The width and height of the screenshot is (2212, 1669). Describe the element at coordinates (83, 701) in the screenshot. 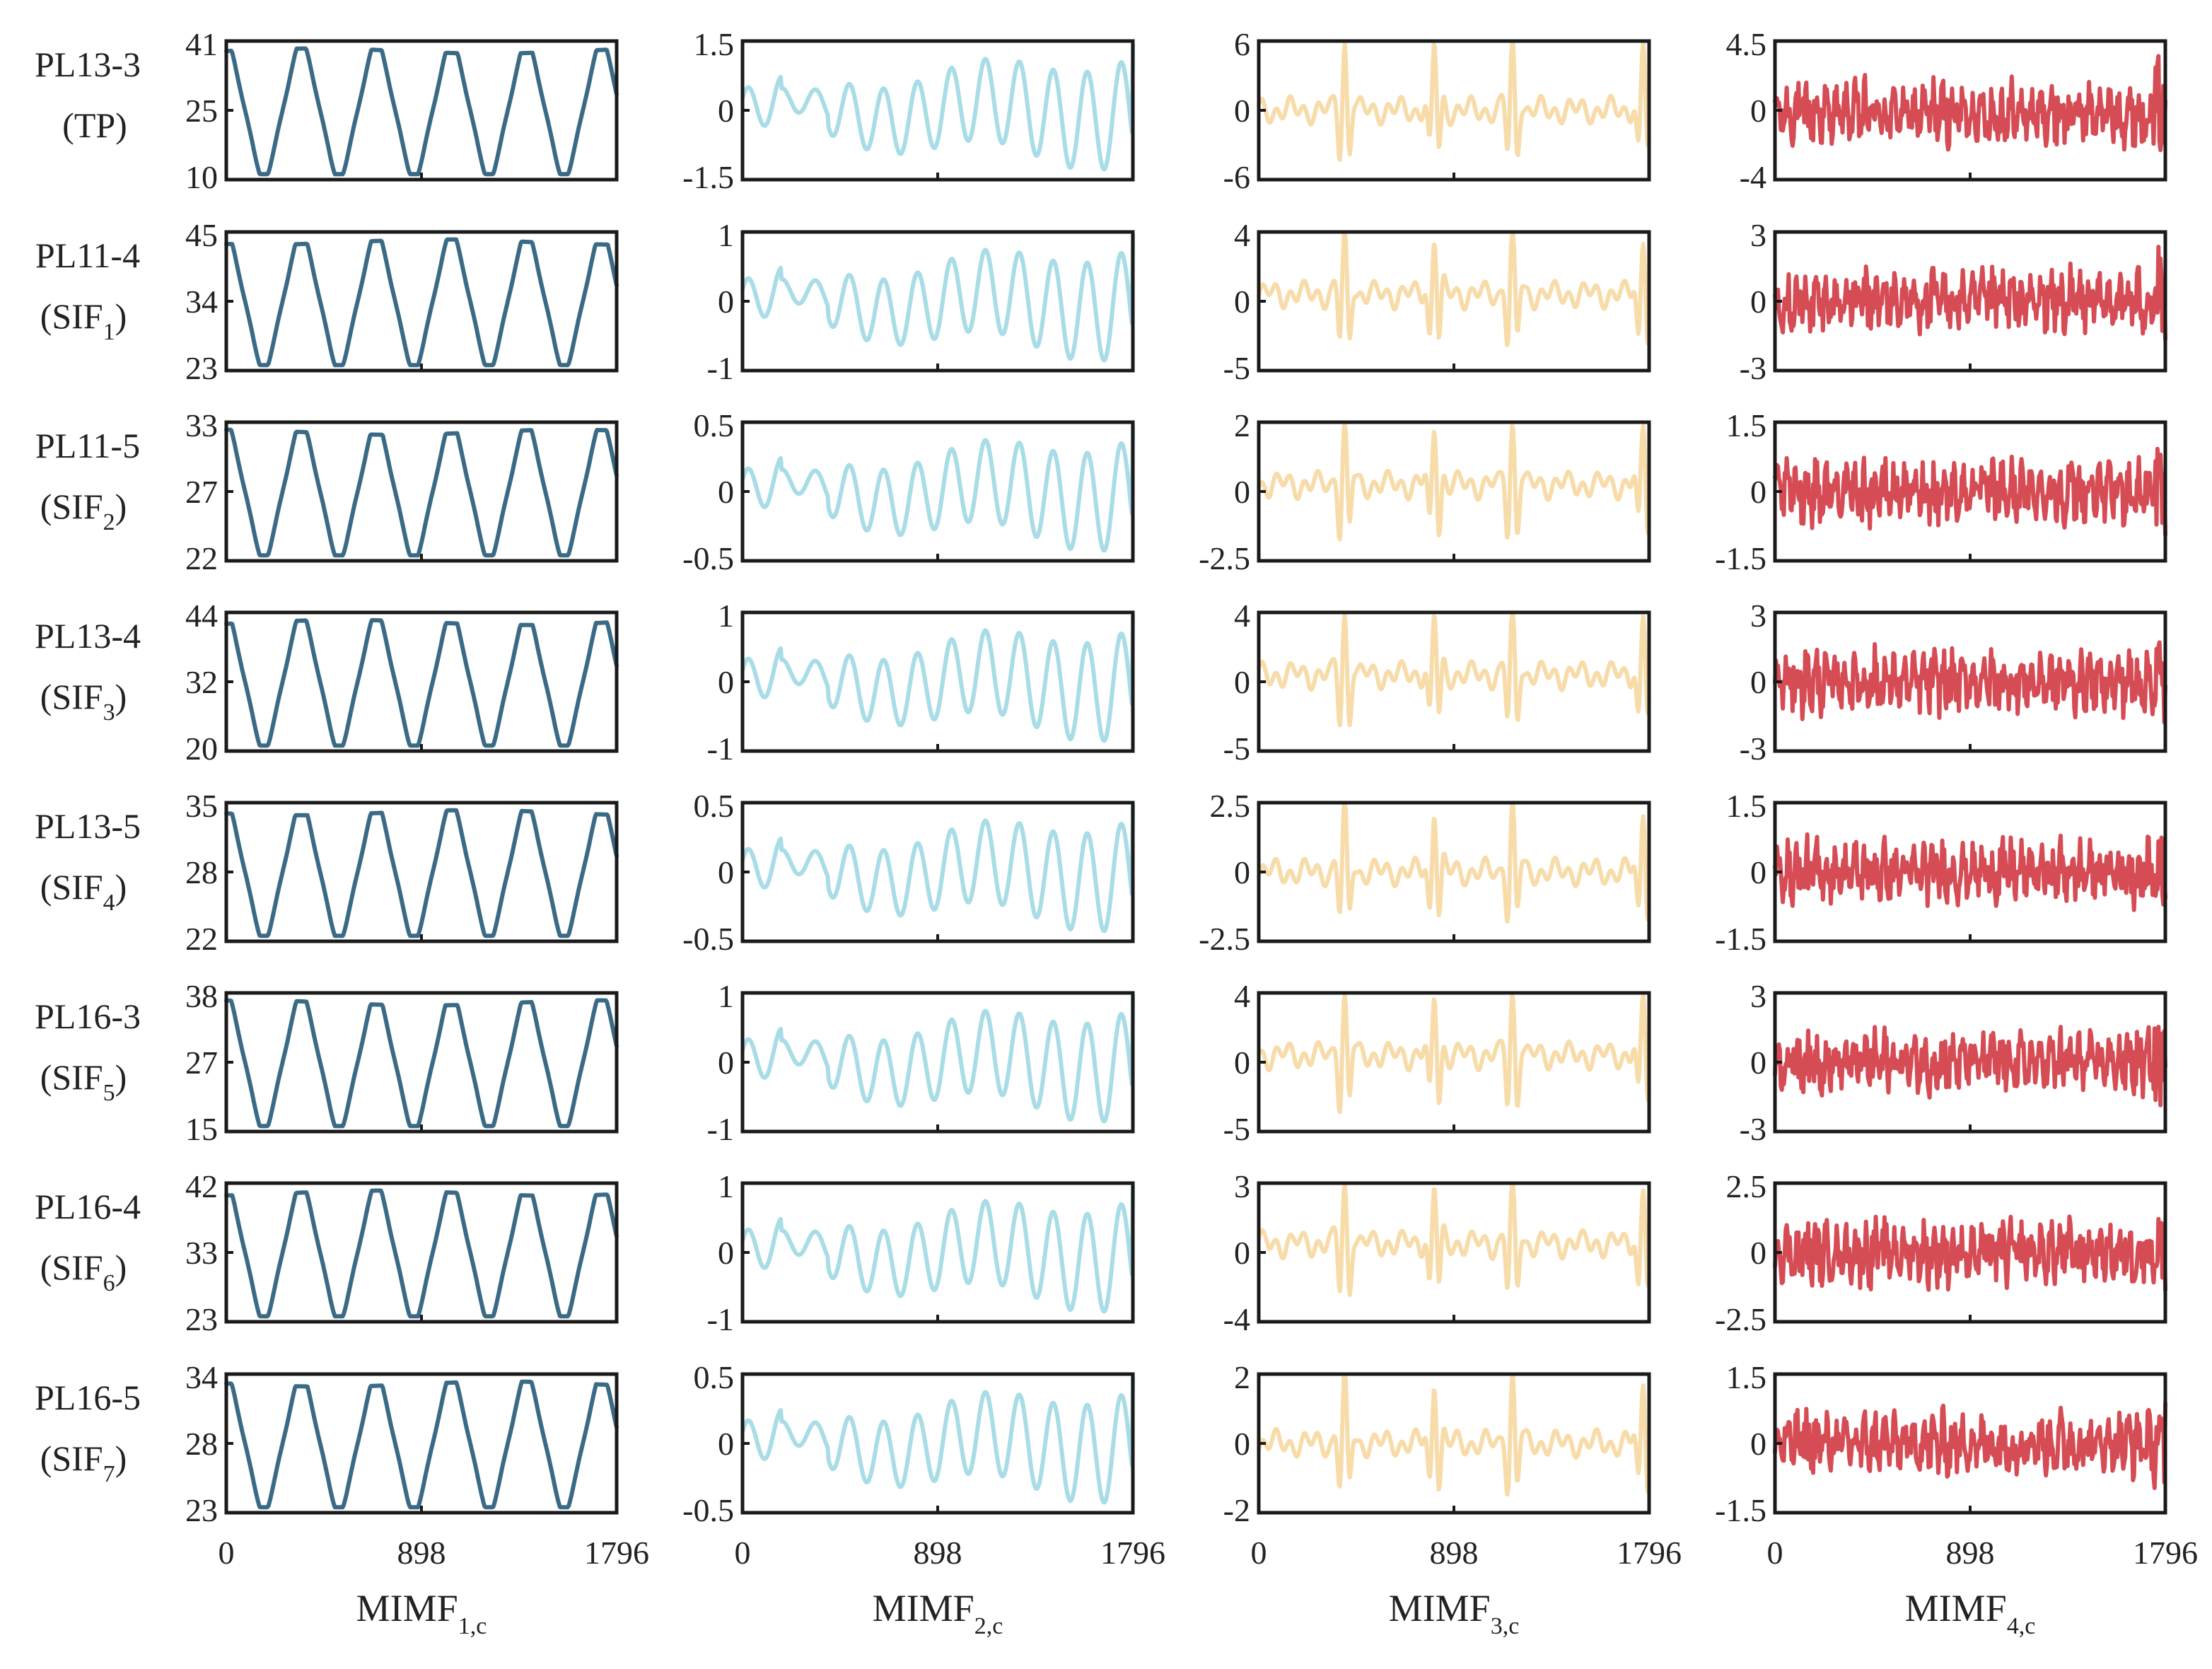

I see `row-label-tag: (SIF3)` at that location.